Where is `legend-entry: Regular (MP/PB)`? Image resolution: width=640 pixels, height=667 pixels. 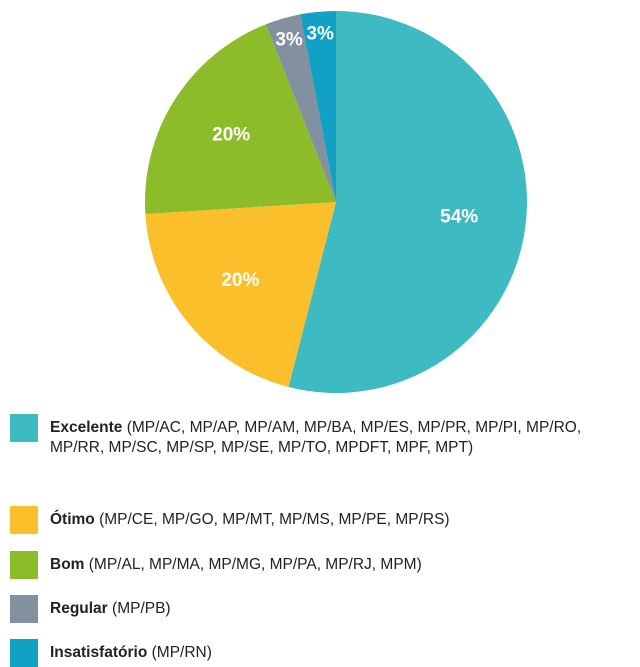 legend-entry: Regular (MP/PB) is located at coordinates (320, 609).